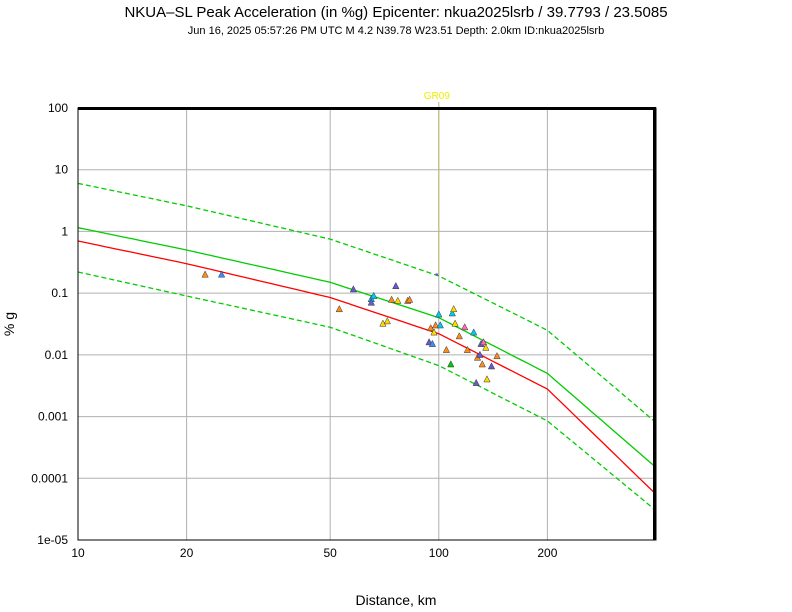 This screenshot has height=612, width=792. Describe the element at coordinates (439, 553) in the screenshot. I see `x-tick-label: 100` at that location.